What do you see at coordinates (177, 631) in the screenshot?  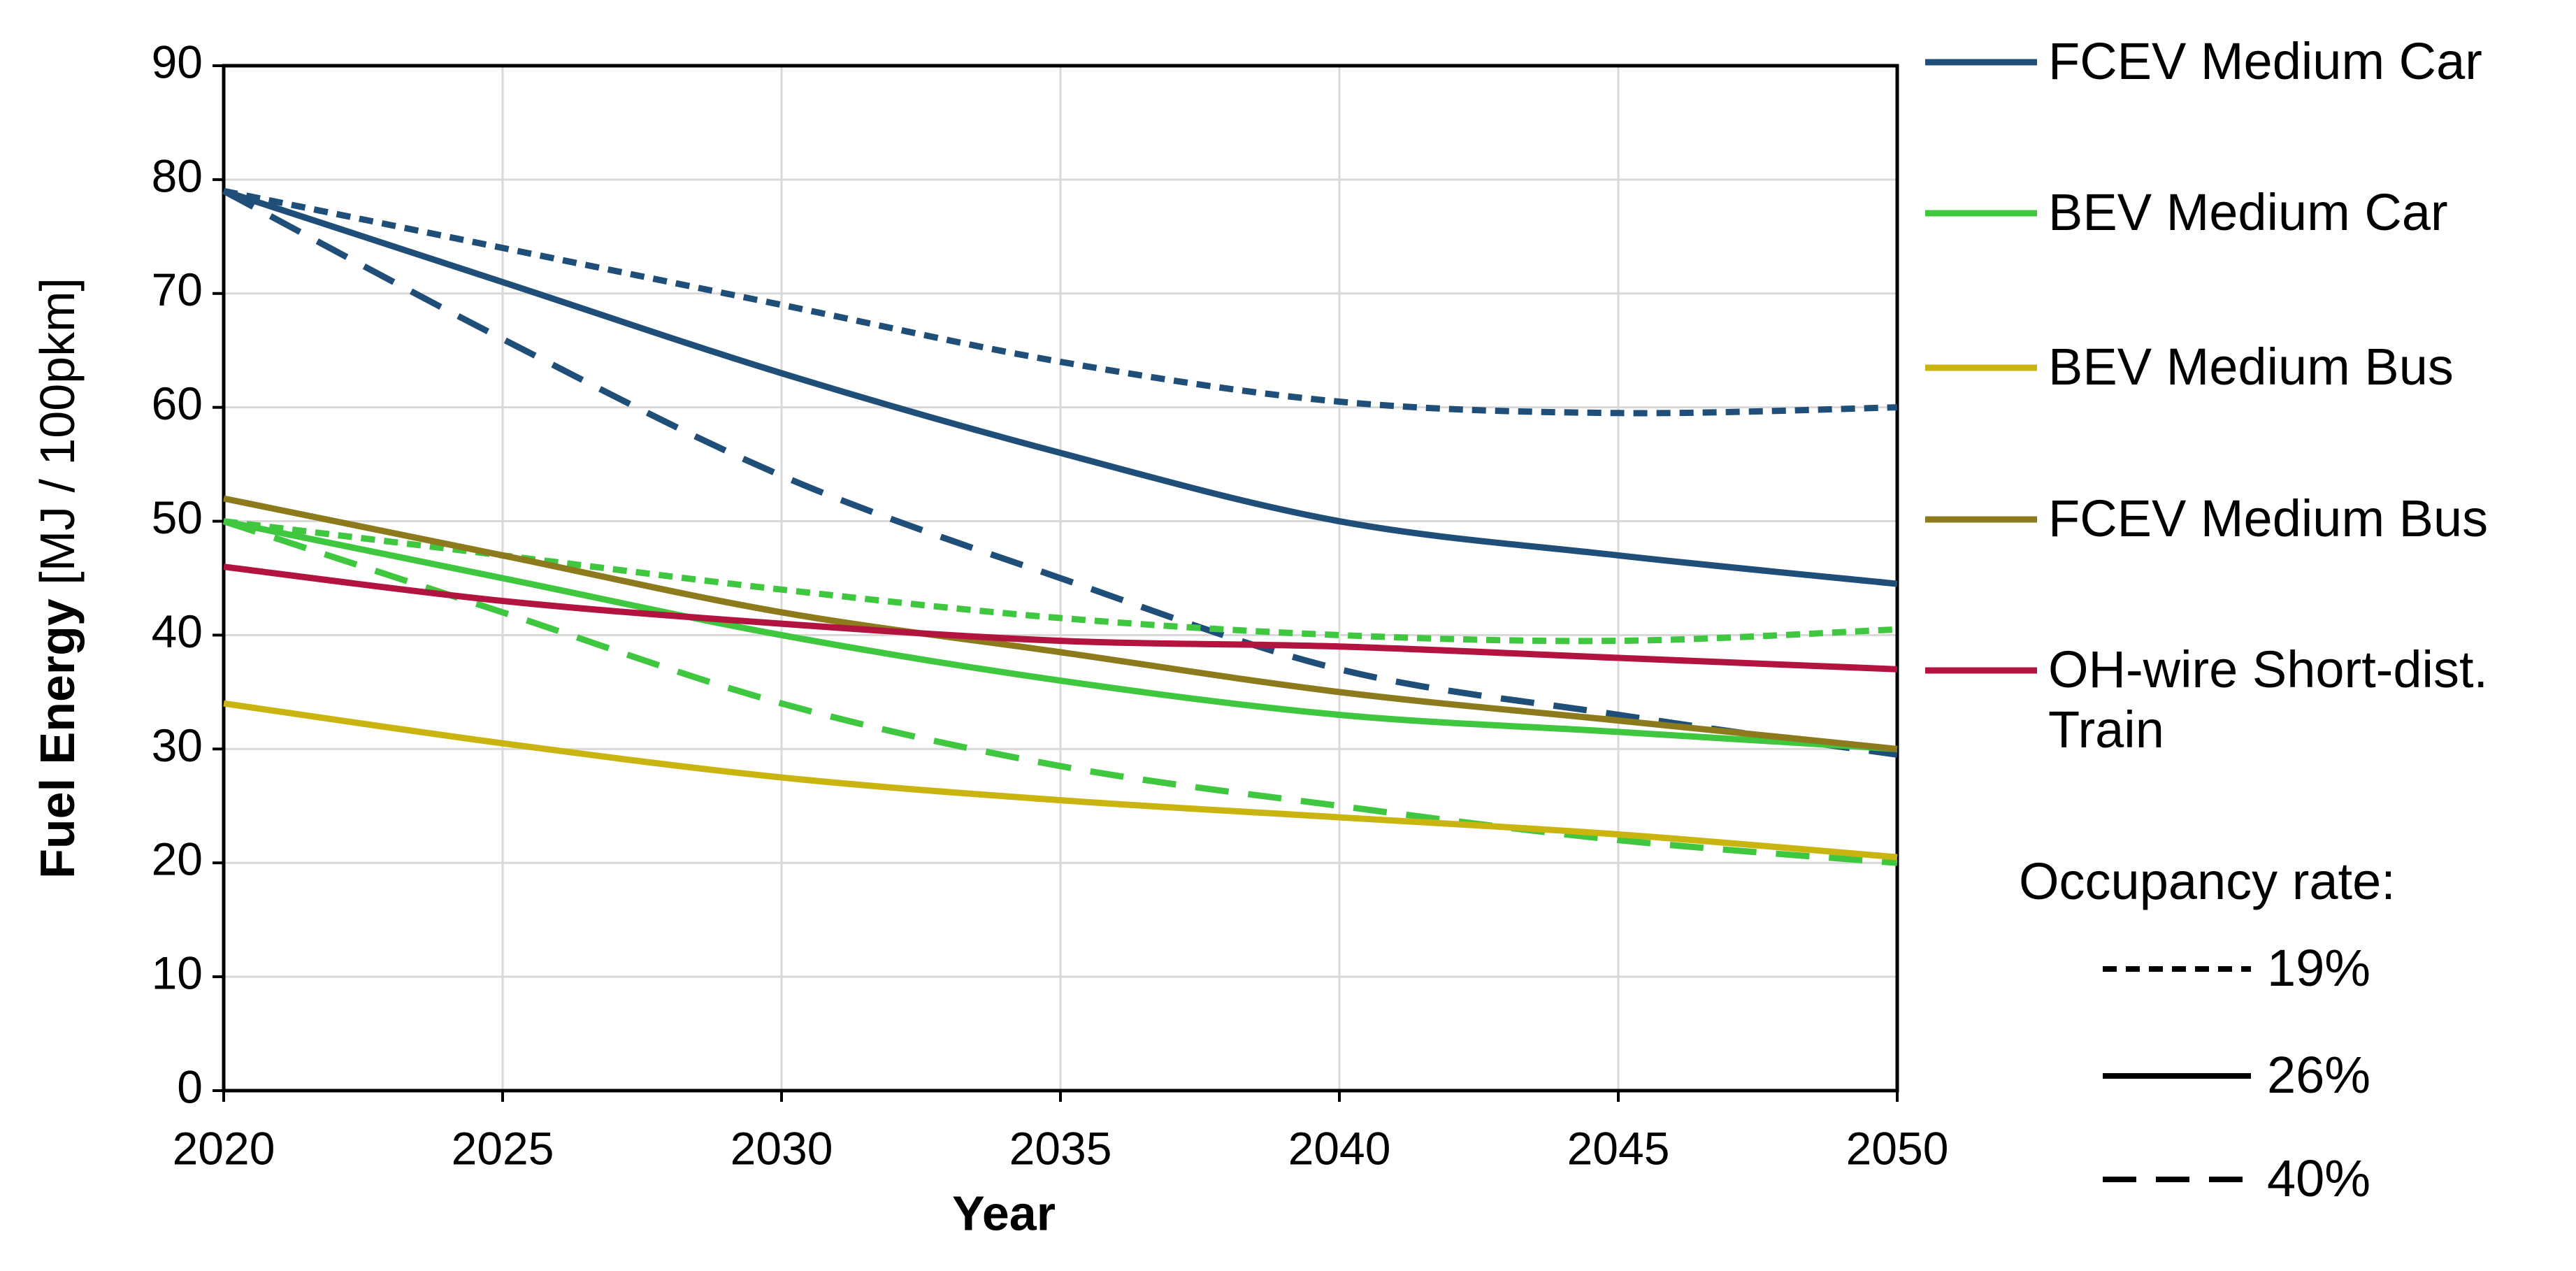 I see `y-tick-label: 40` at bounding box center [177, 631].